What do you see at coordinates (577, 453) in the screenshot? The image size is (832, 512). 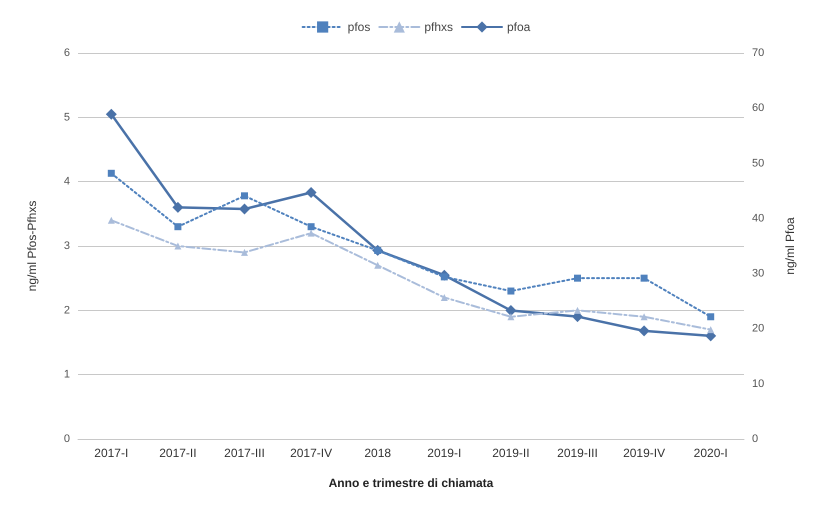 I see `x-tick-label: 2019-III` at bounding box center [577, 453].